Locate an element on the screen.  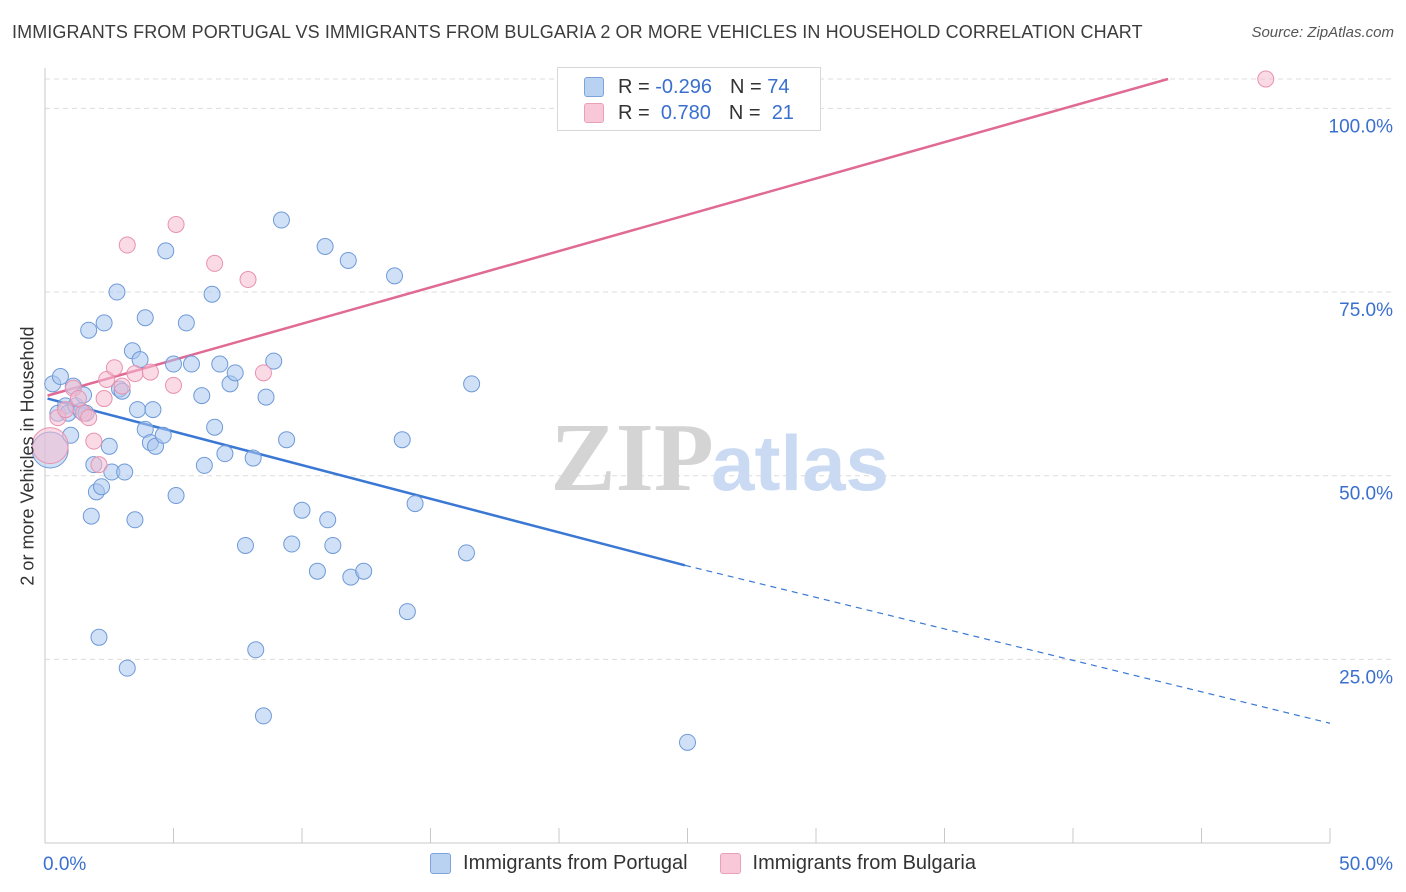
y-axis-label: 2 or more Vehicles in Household is located at coordinates (27, 456).